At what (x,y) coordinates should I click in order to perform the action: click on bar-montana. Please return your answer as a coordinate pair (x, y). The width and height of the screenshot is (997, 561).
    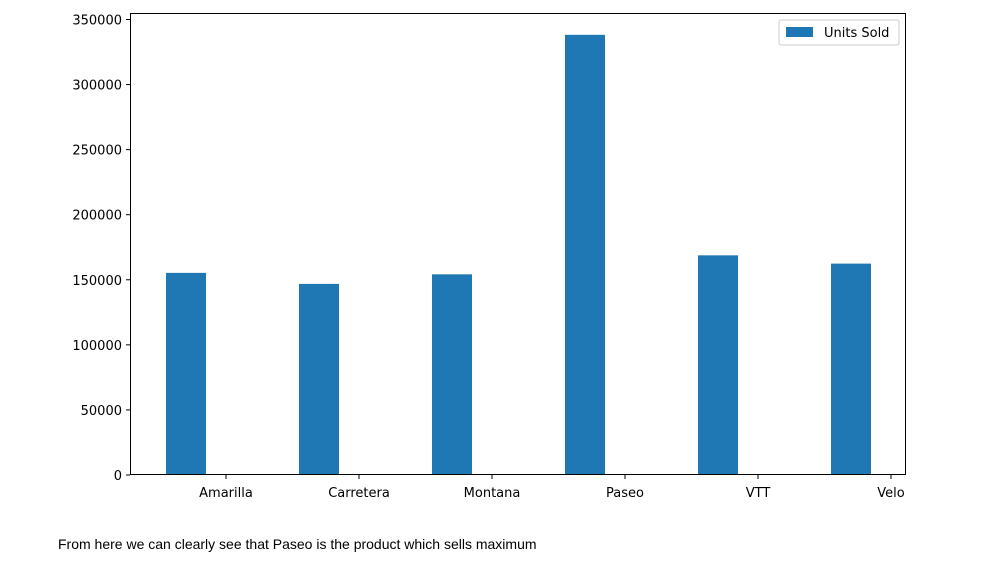
    Looking at the image, I should click on (452, 374).